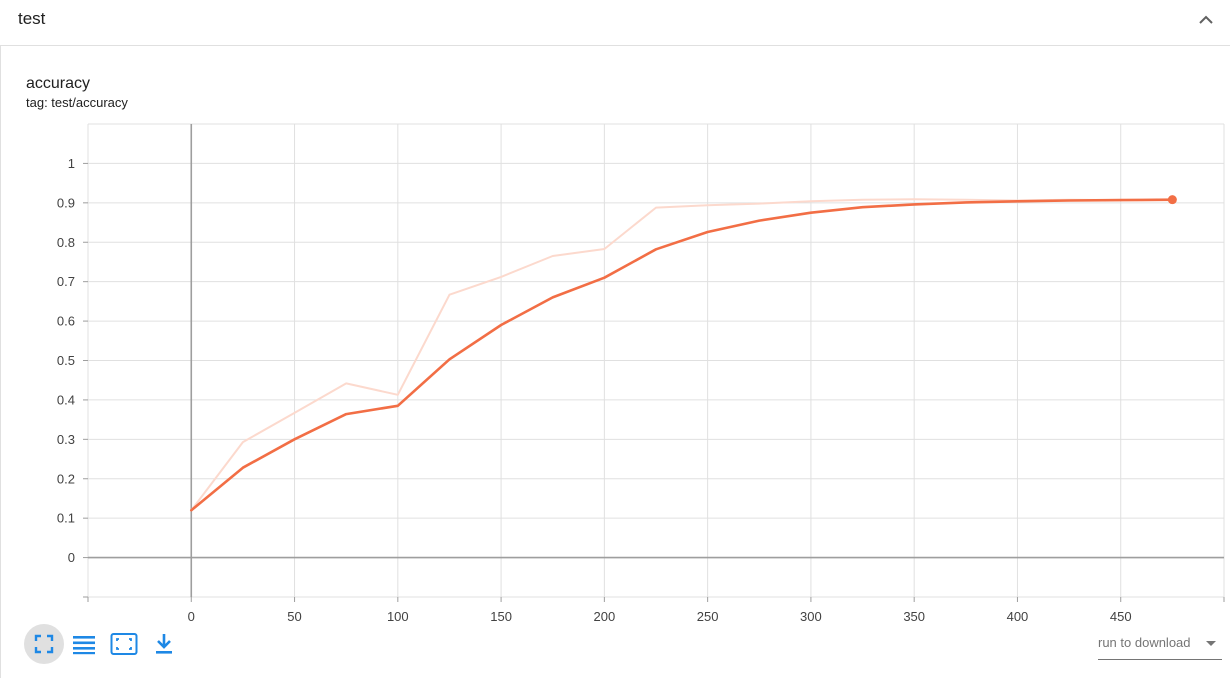 This screenshot has width=1230, height=678. Describe the element at coordinates (1206, 20) in the screenshot. I see `chevron-up-icon` at that location.